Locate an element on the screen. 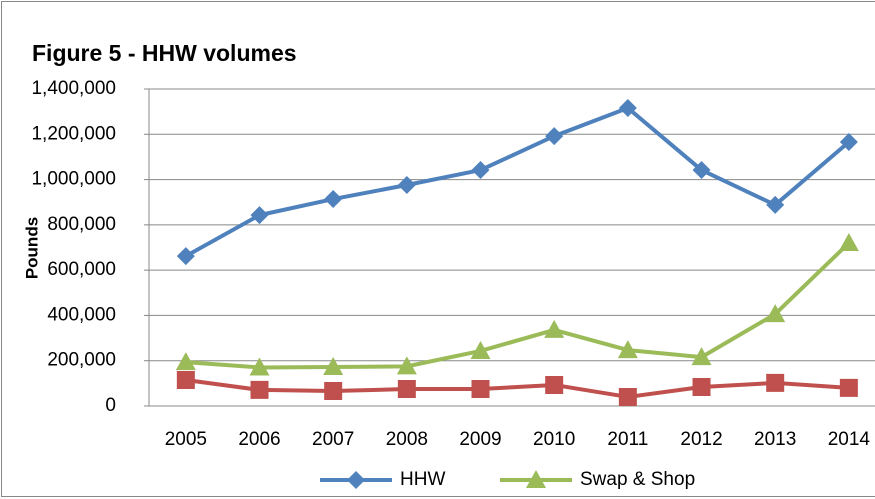 This screenshot has height=499, width=875. x-tick-label: 2011 is located at coordinates (627, 439).